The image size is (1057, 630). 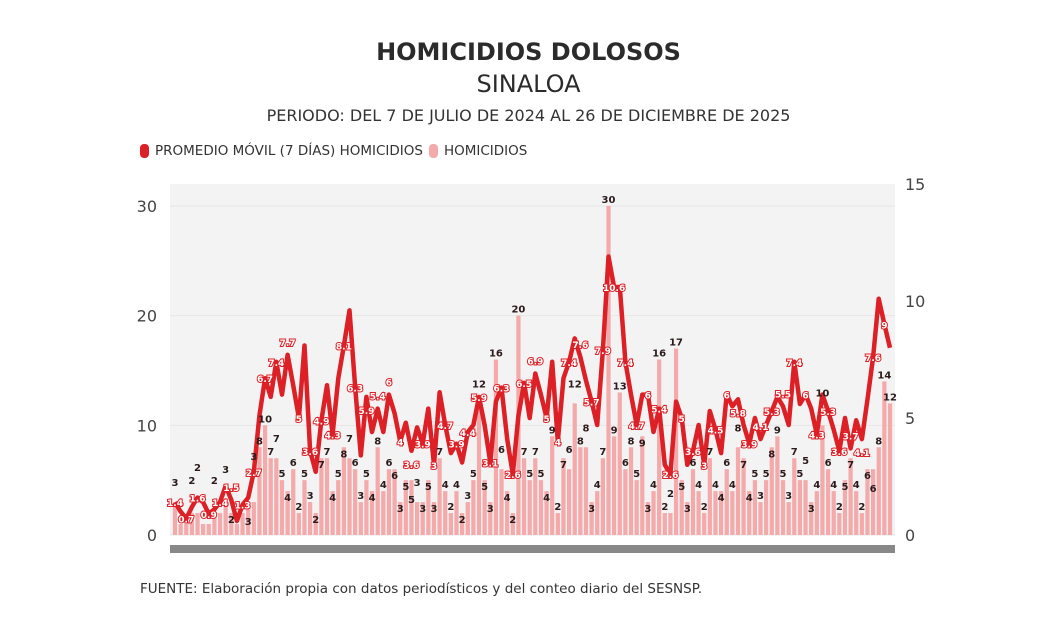 What do you see at coordinates (445, 427) in the screenshot?
I see `moving-average-data-label: 4.7` at bounding box center [445, 427].